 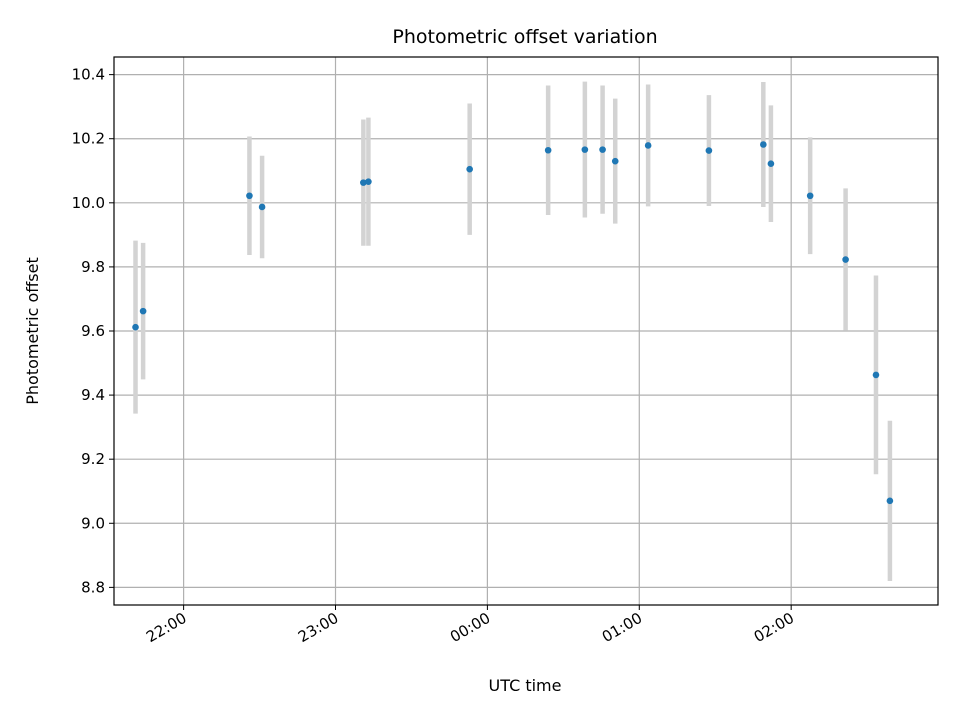 I want to click on y-tick-label: 10.4, so click(x=88, y=75).